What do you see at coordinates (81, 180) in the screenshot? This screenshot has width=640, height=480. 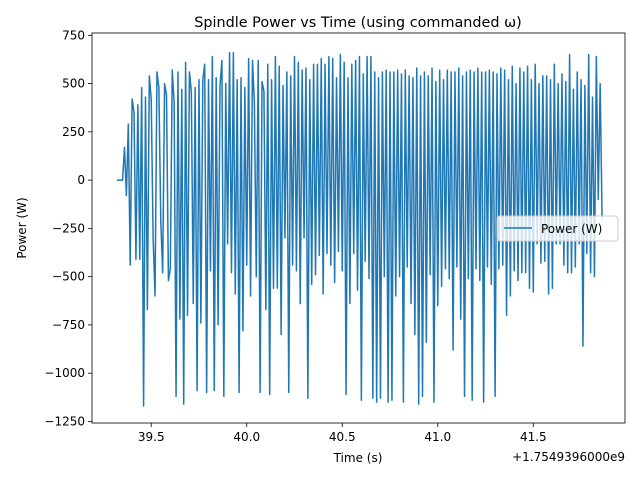 I see `y-tick-label: 0` at bounding box center [81, 180].